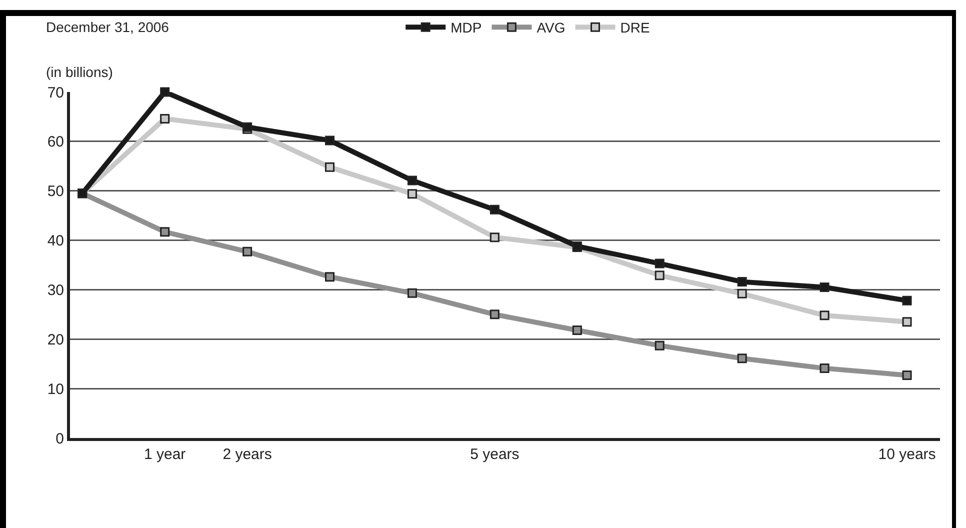 The height and width of the screenshot is (528, 966). Describe the element at coordinates (55, 290) in the screenshot. I see `y-tick-label: 30` at that location.